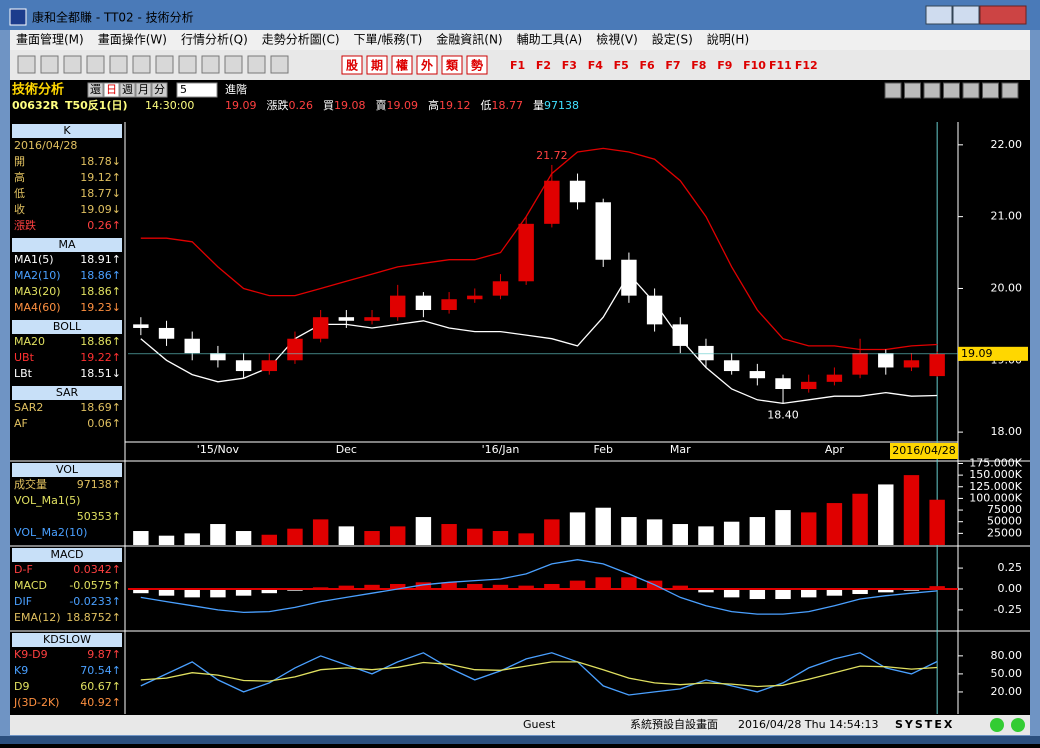 The image size is (1040, 748). What do you see at coordinates (388, 40) in the screenshot?
I see `menu-item: 下單/帳務(T)` at bounding box center [388, 40].